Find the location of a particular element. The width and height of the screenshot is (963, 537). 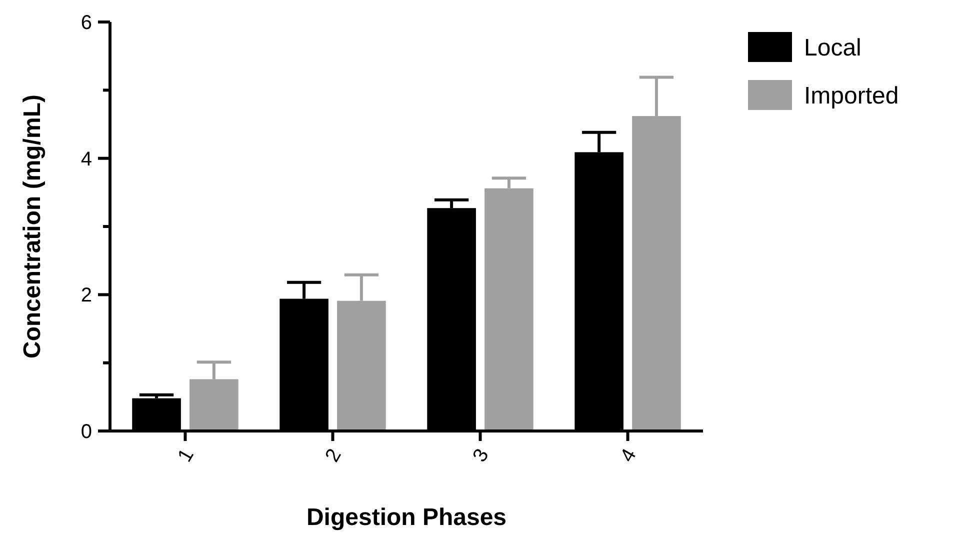

legend-label: Local is located at coordinates (833, 48).